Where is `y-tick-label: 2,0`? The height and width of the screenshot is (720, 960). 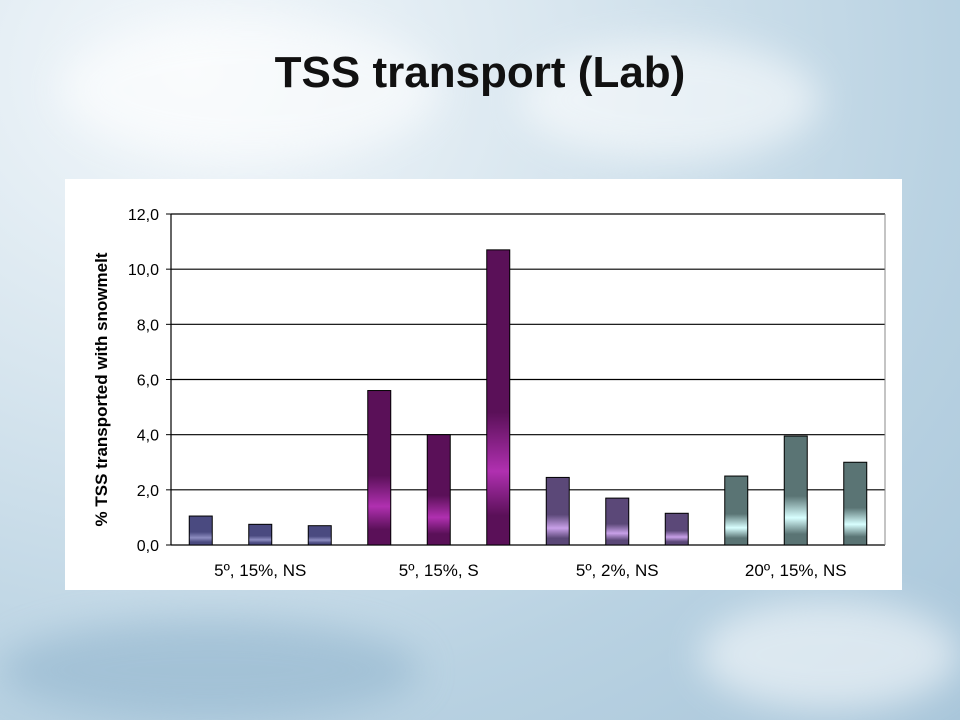 y-tick-label: 2,0 is located at coordinates (148, 491).